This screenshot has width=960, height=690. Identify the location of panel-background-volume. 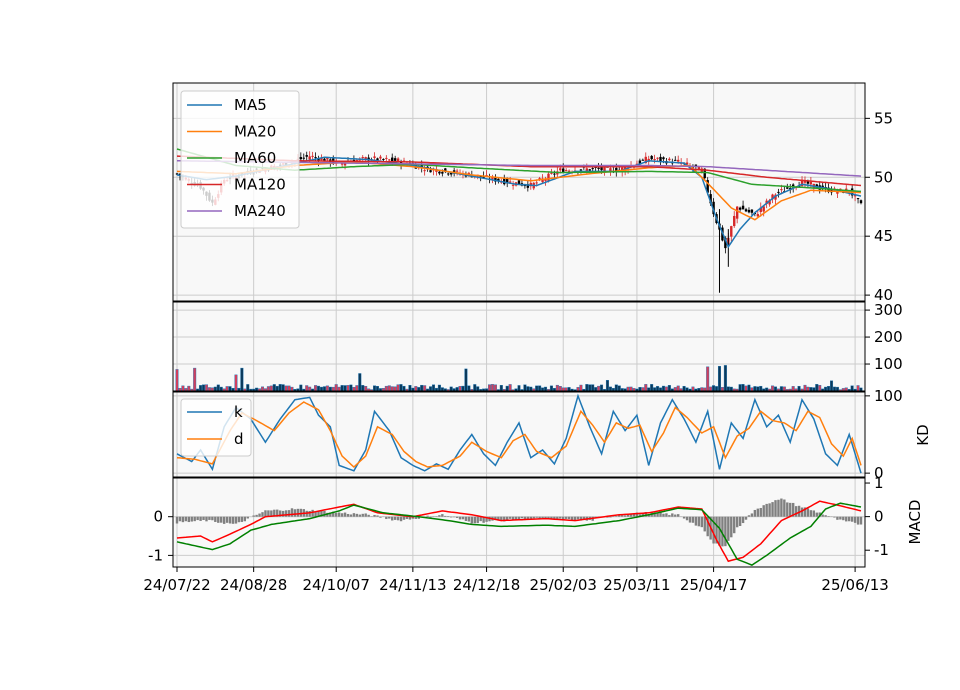
(519, 346).